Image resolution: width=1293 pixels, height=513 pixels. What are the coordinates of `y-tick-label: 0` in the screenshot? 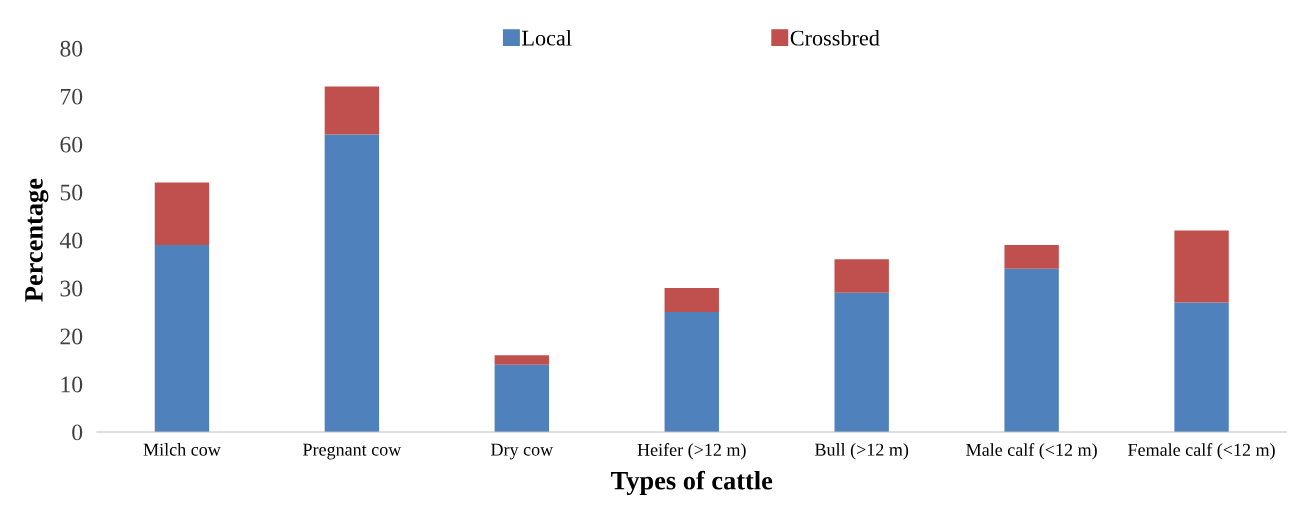 It's located at (77, 432).